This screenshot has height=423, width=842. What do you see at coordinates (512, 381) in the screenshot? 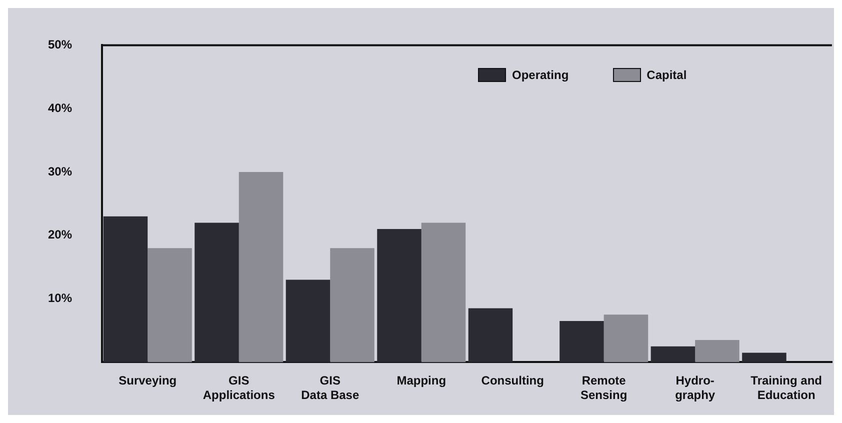
I see `x-tick-label: Consulting` at bounding box center [512, 381].